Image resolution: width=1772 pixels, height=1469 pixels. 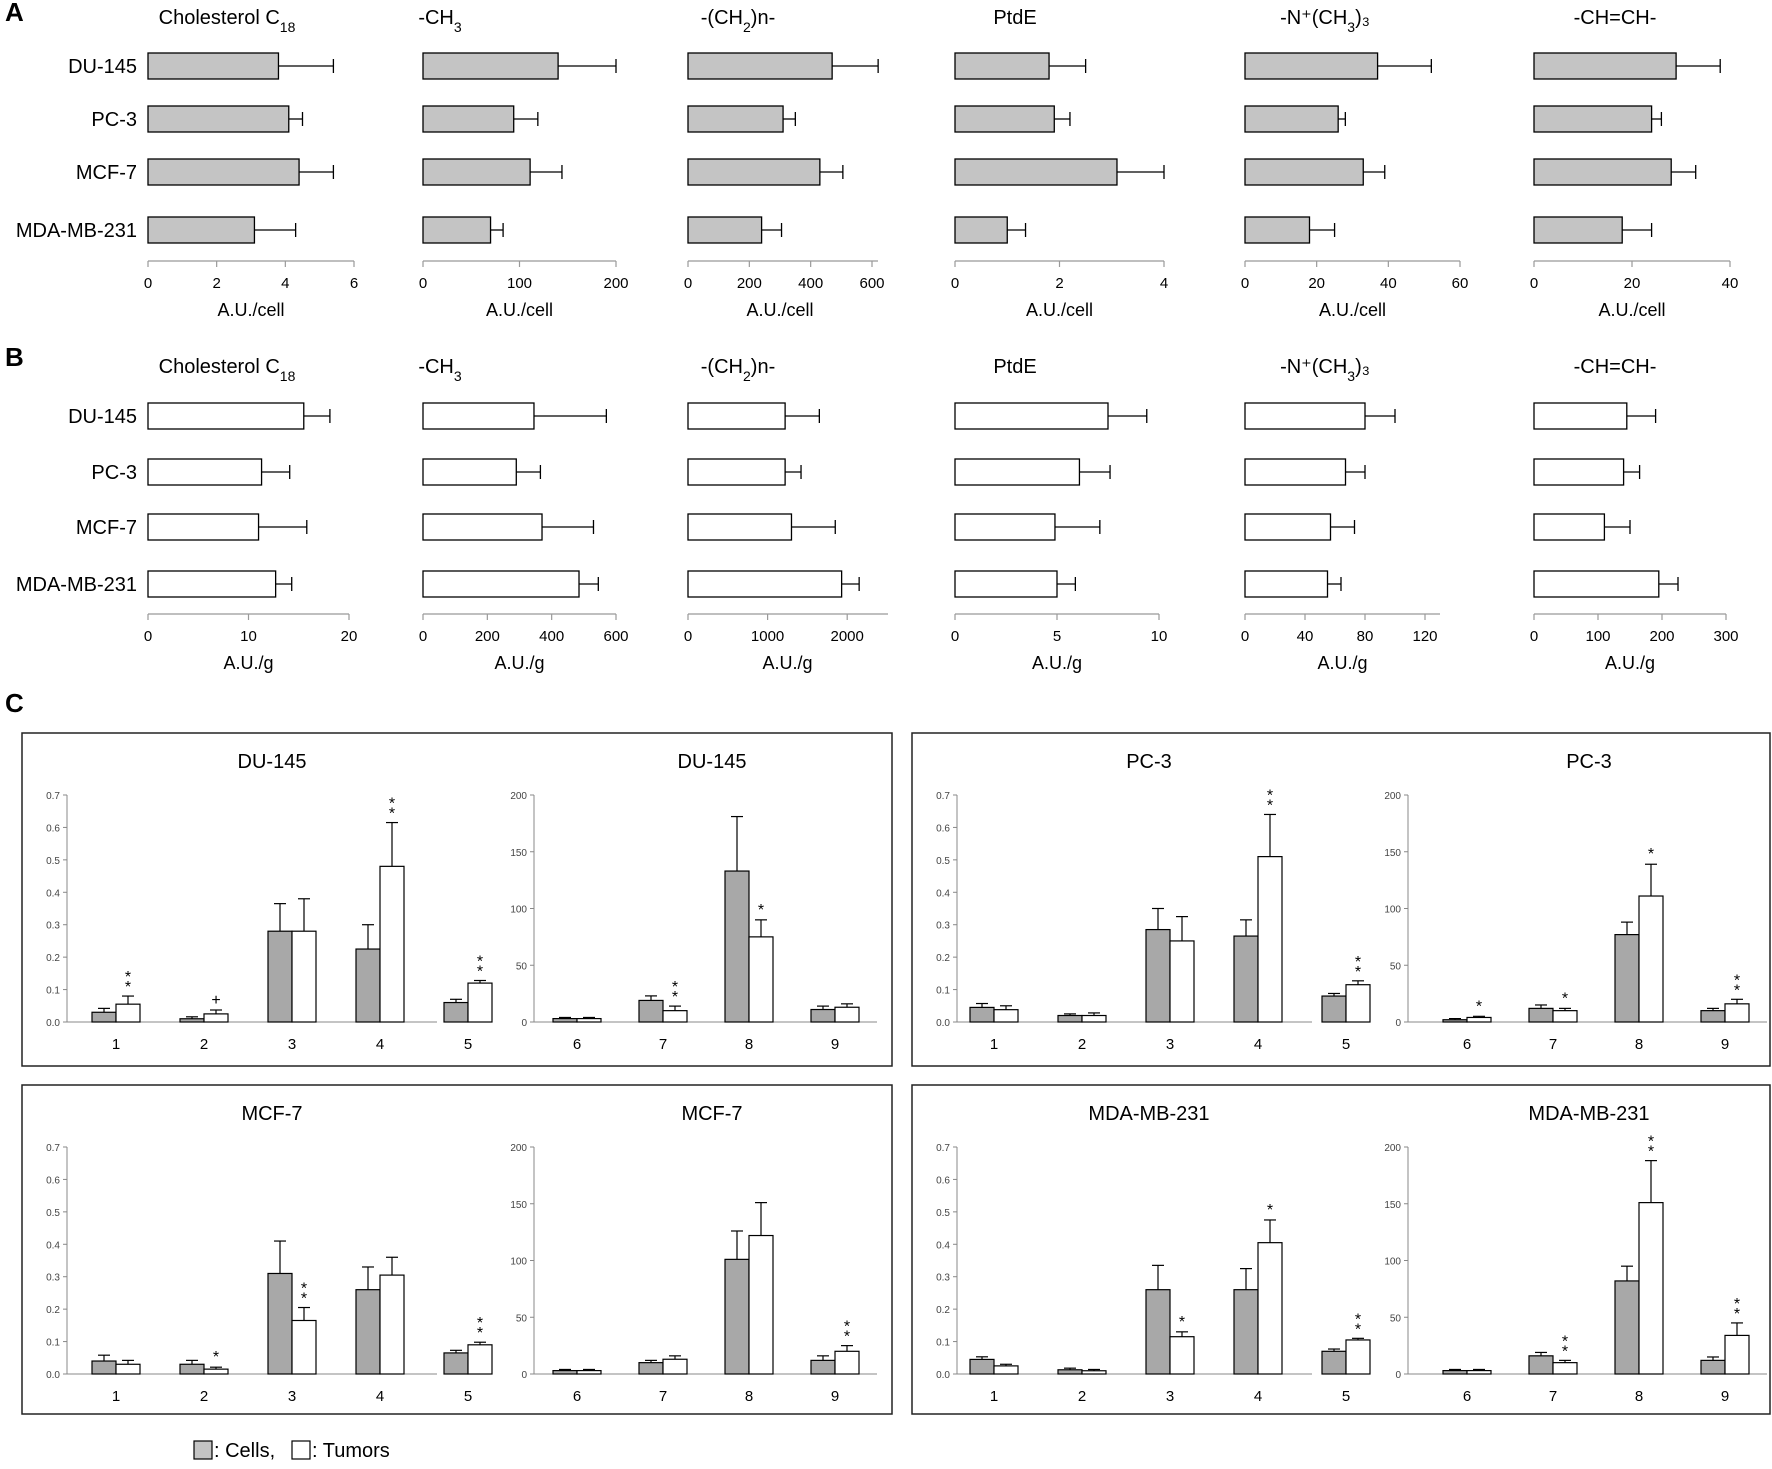 I want to click on panel-c-mda-mb-231-left-significance-3: *, so click(x=1182, y=1322).